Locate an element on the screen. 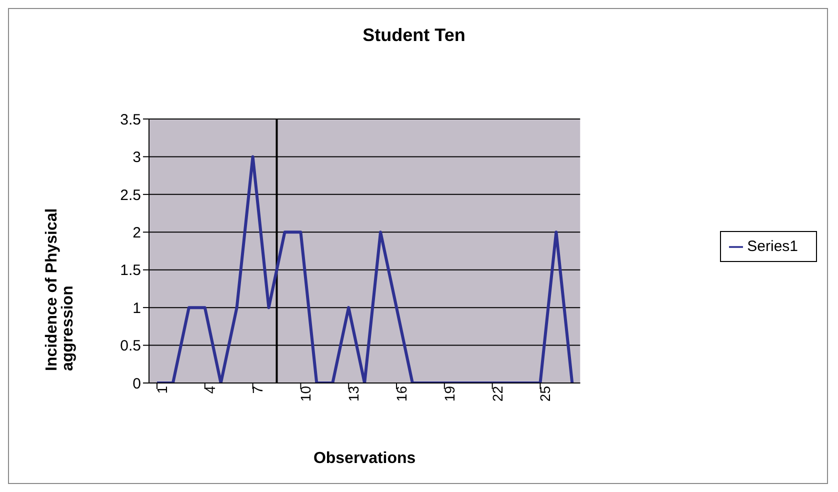 Image resolution: width=838 pixels, height=492 pixels. legend-label: Series1 is located at coordinates (772, 246).